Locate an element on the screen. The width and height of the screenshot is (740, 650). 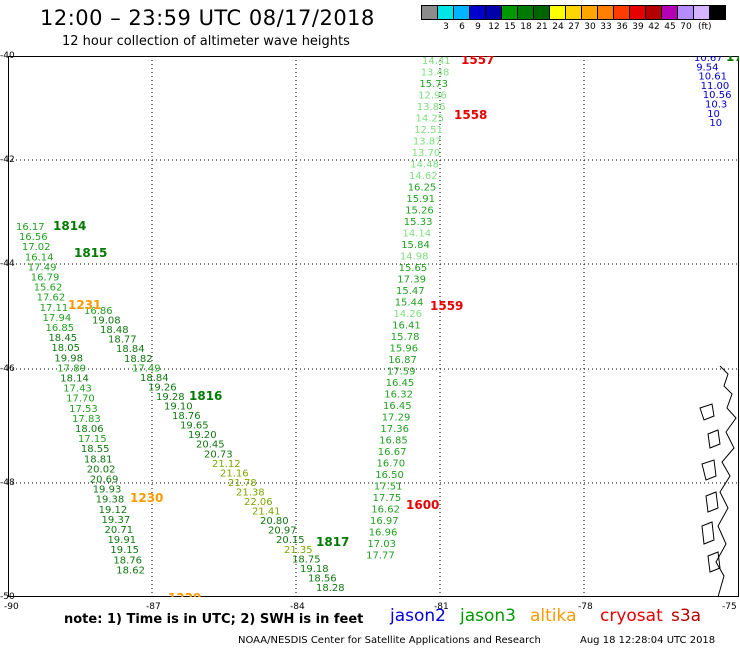
swh-value: 17.94 is located at coordinates (57, 318).